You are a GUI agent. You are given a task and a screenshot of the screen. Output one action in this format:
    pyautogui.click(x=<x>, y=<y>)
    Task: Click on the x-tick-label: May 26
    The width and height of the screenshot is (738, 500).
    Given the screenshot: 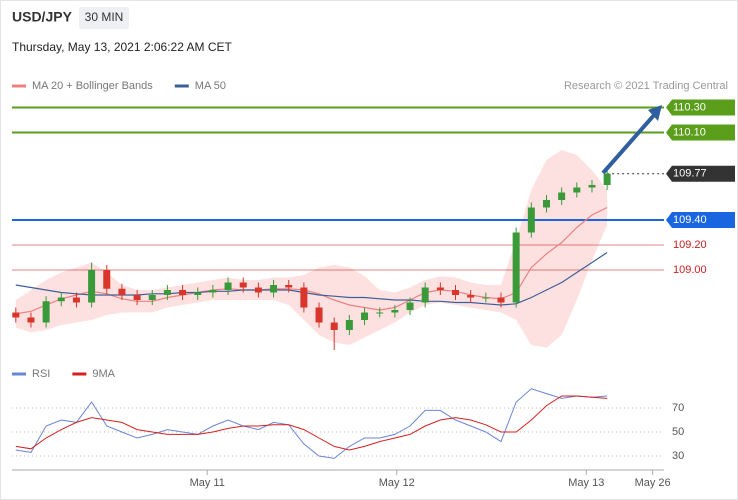 What is the action you would take?
    pyautogui.click(x=653, y=483)
    